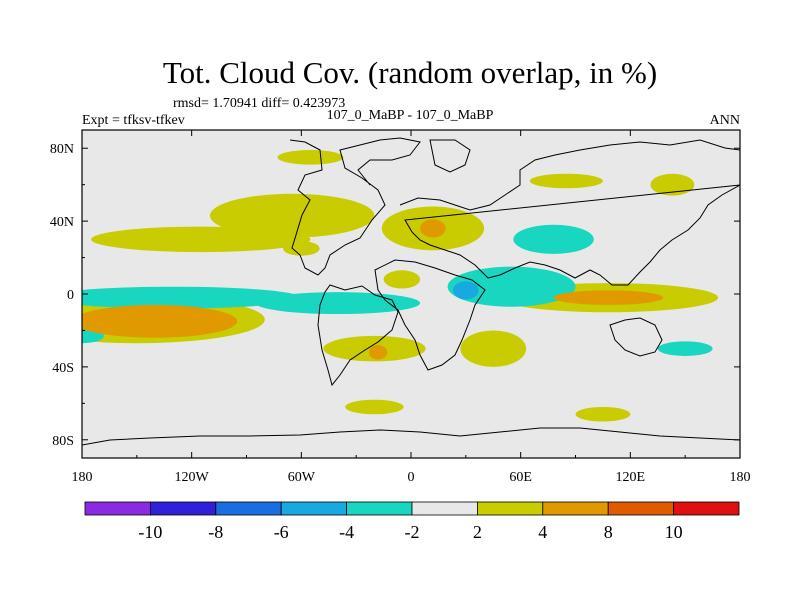 Image resolution: width=800 pixels, height=600 pixels. I want to click on y-tick-label: 80N, so click(62, 149).